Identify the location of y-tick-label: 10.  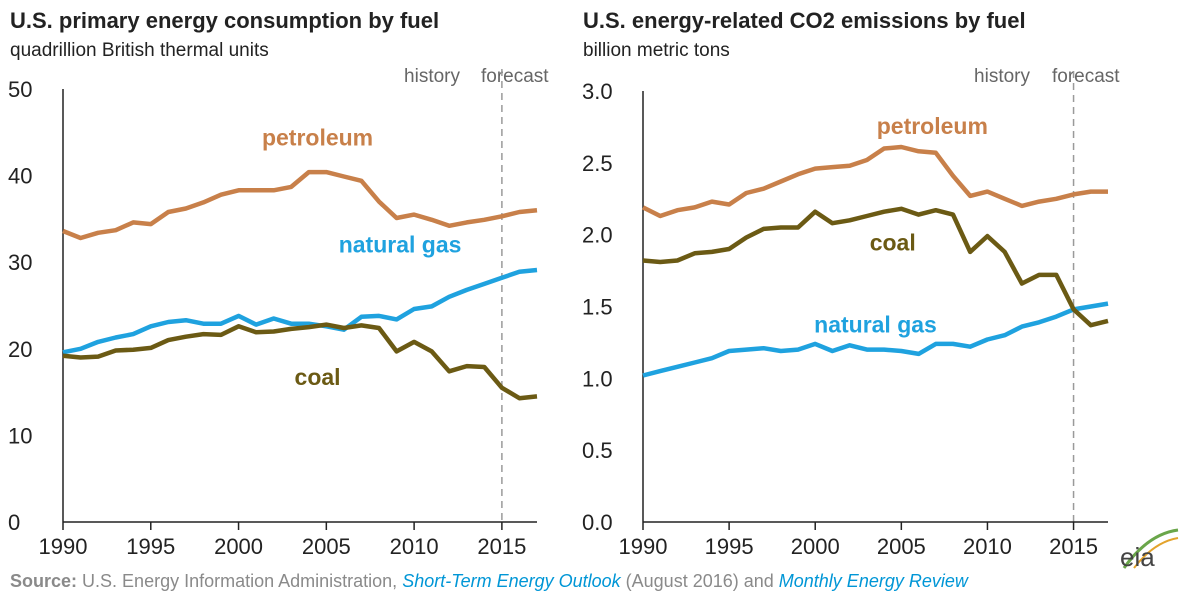
(20, 435).